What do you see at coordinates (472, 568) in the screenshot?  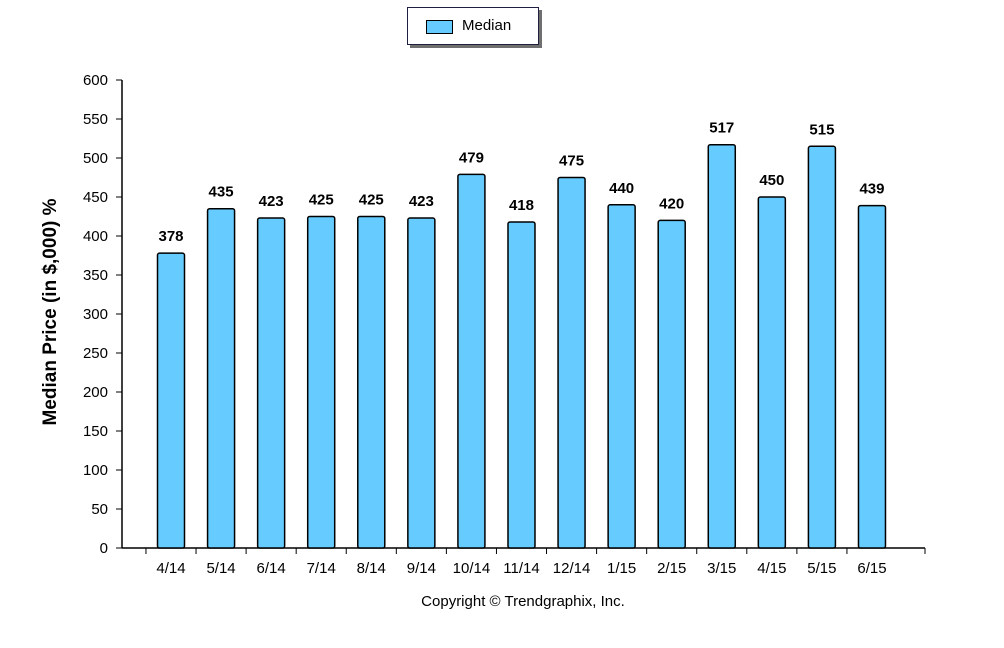 I see `x-tick-label: 10/14` at bounding box center [472, 568].